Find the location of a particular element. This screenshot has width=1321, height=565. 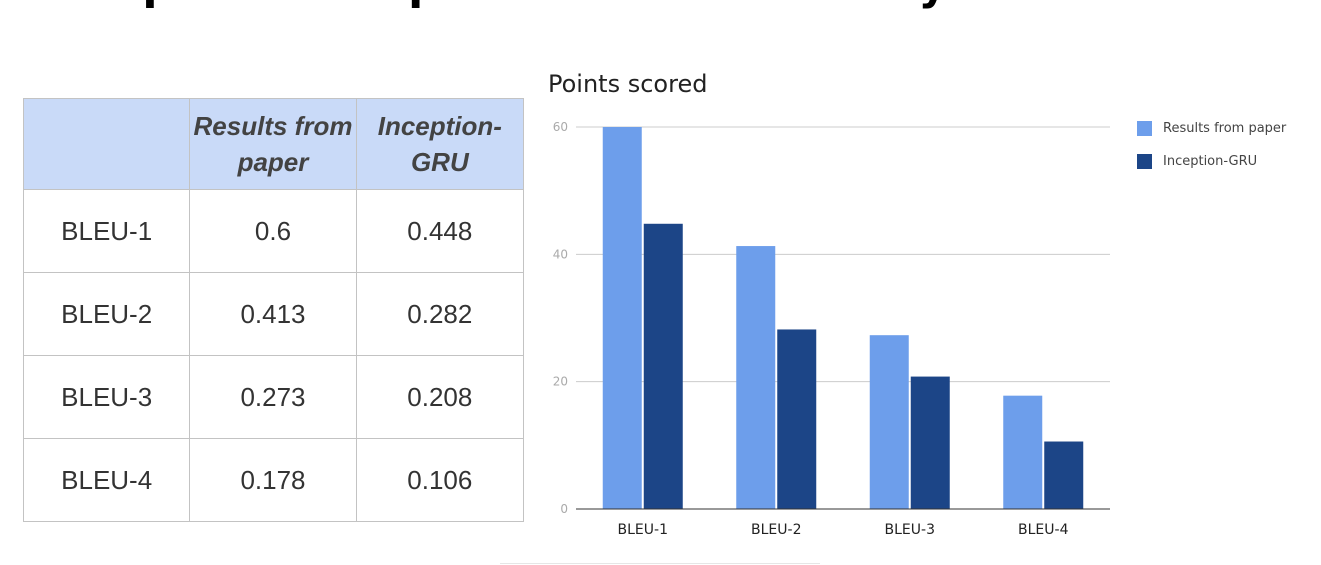

cell-paper: 0.273 is located at coordinates (273, 397).